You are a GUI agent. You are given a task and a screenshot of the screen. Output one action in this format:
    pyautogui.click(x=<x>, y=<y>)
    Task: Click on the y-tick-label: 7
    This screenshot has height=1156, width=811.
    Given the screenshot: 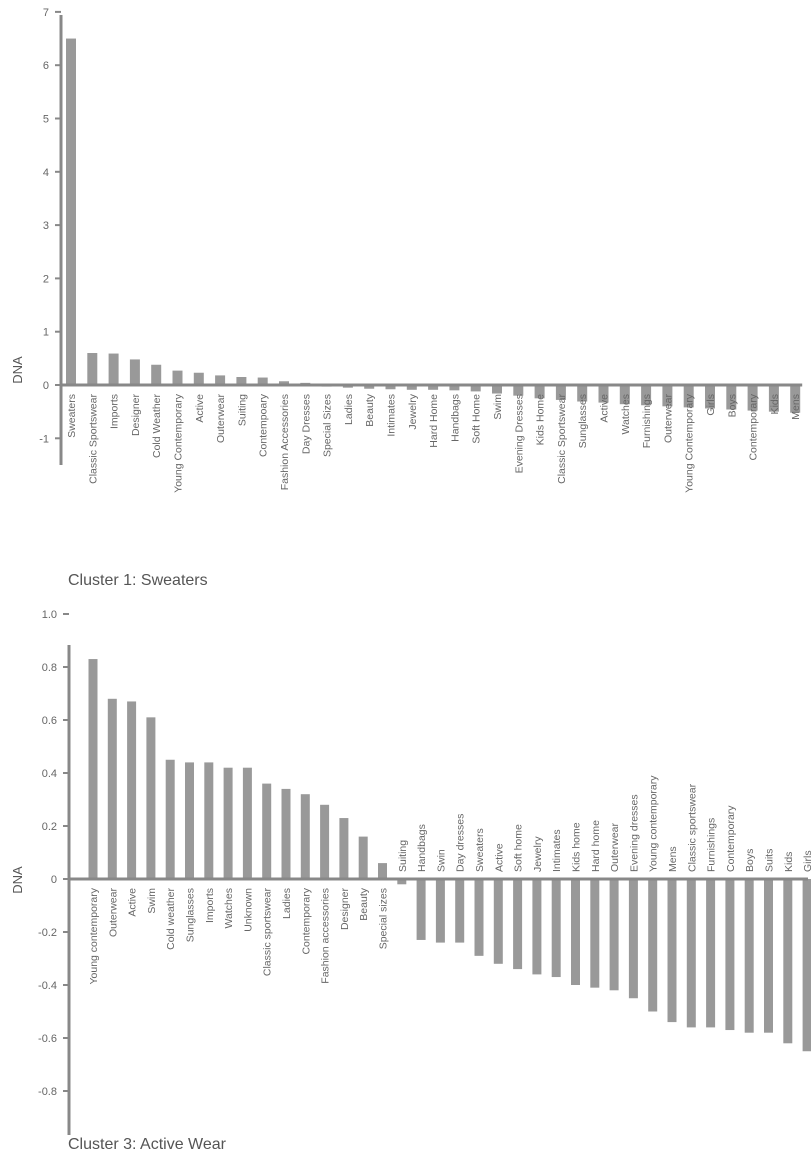 What is the action you would take?
    pyautogui.click(x=46, y=13)
    